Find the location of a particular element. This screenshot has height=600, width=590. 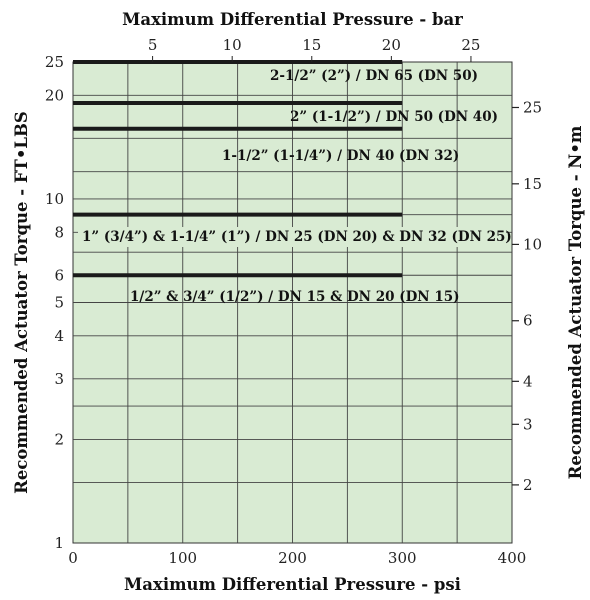

y-tick-label: 8 is located at coordinates (59, 232).